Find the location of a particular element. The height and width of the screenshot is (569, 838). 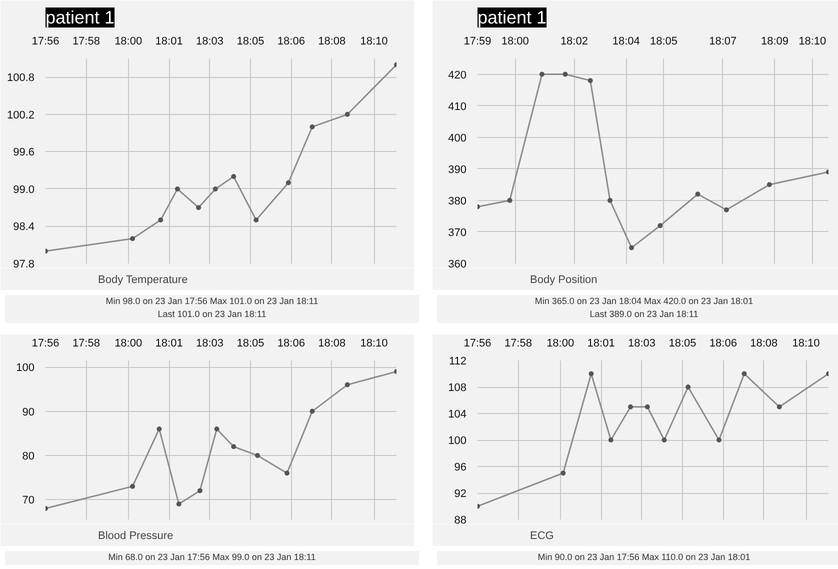

x-tick-label: 18:09 is located at coordinates (775, 42).